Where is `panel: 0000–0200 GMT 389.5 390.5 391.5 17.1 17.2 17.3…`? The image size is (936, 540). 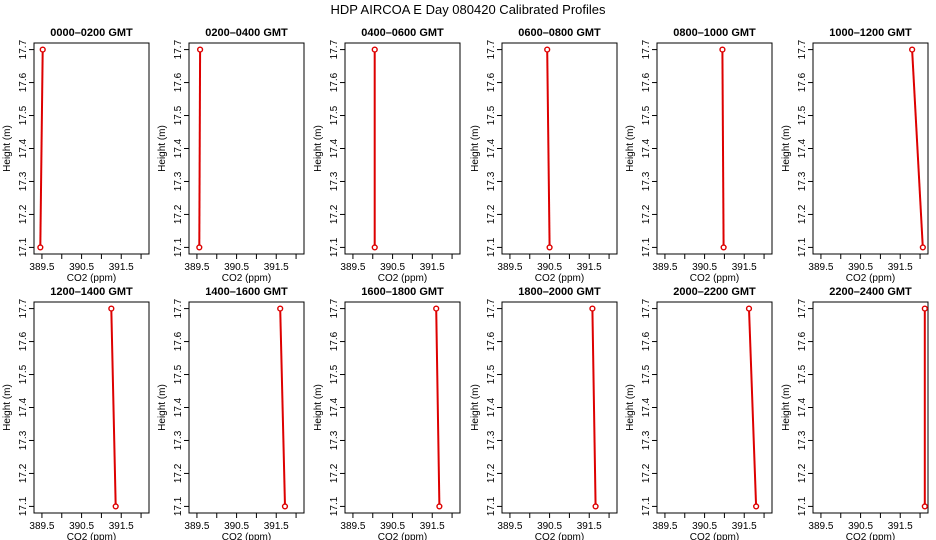 panel: 0000–0200 GMT 389.5 390.5 391.5 17.1 17.2 17.3… is located at coordinates (76, 155).